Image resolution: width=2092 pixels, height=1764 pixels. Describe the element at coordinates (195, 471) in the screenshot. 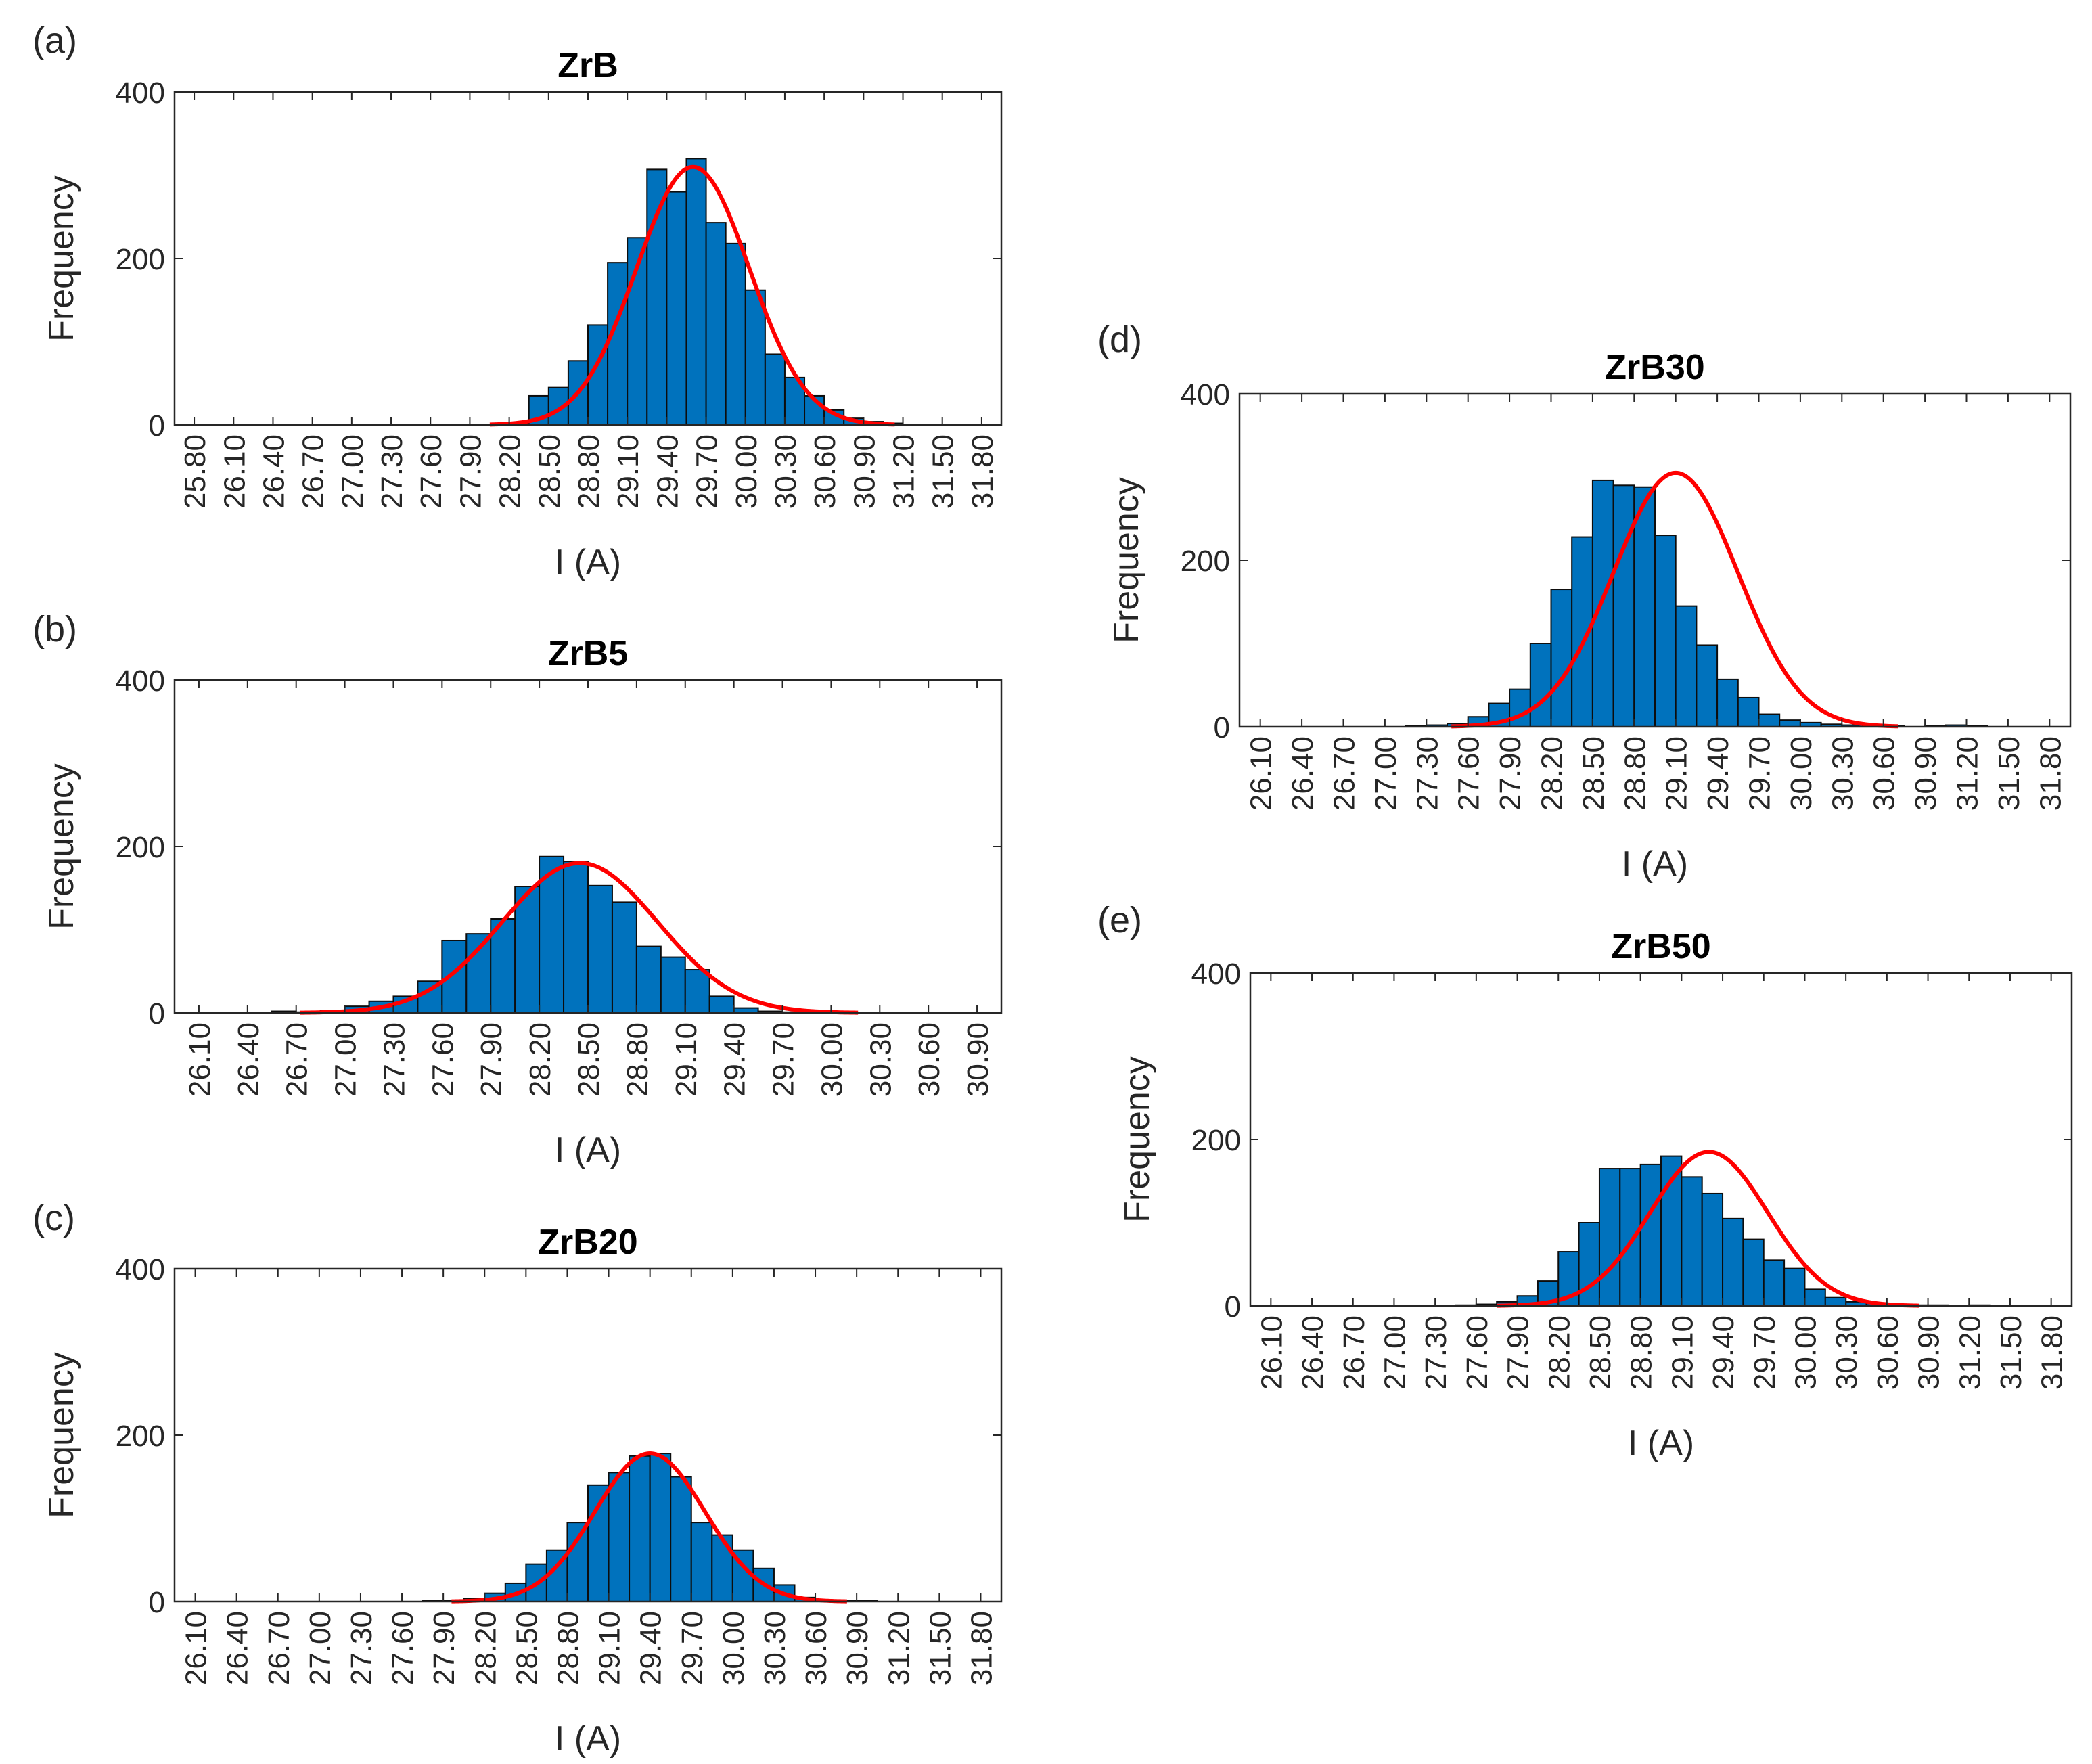

I see `x-tick-label: 25.80` at that location.